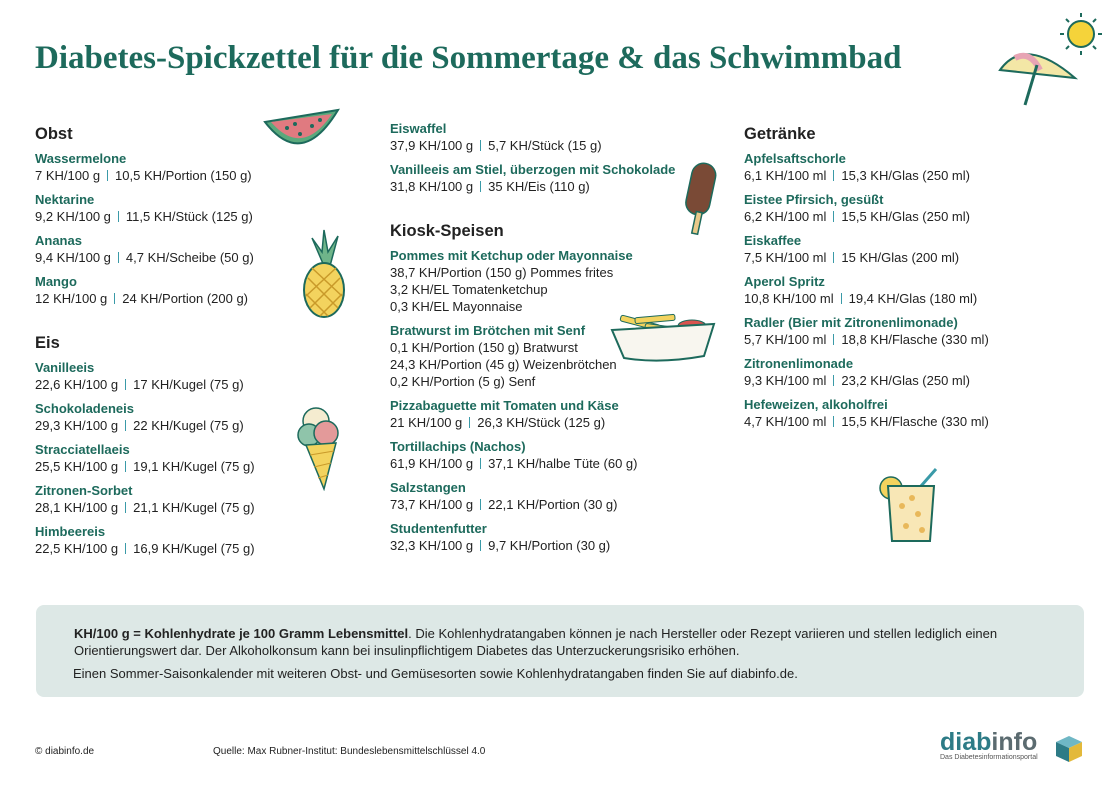  Describe the element at coordinates (205, 216) in the screenshot. I see `item-values: 9,2 KH/100 g 11,5 KH/Stück (125 g)` at that location.